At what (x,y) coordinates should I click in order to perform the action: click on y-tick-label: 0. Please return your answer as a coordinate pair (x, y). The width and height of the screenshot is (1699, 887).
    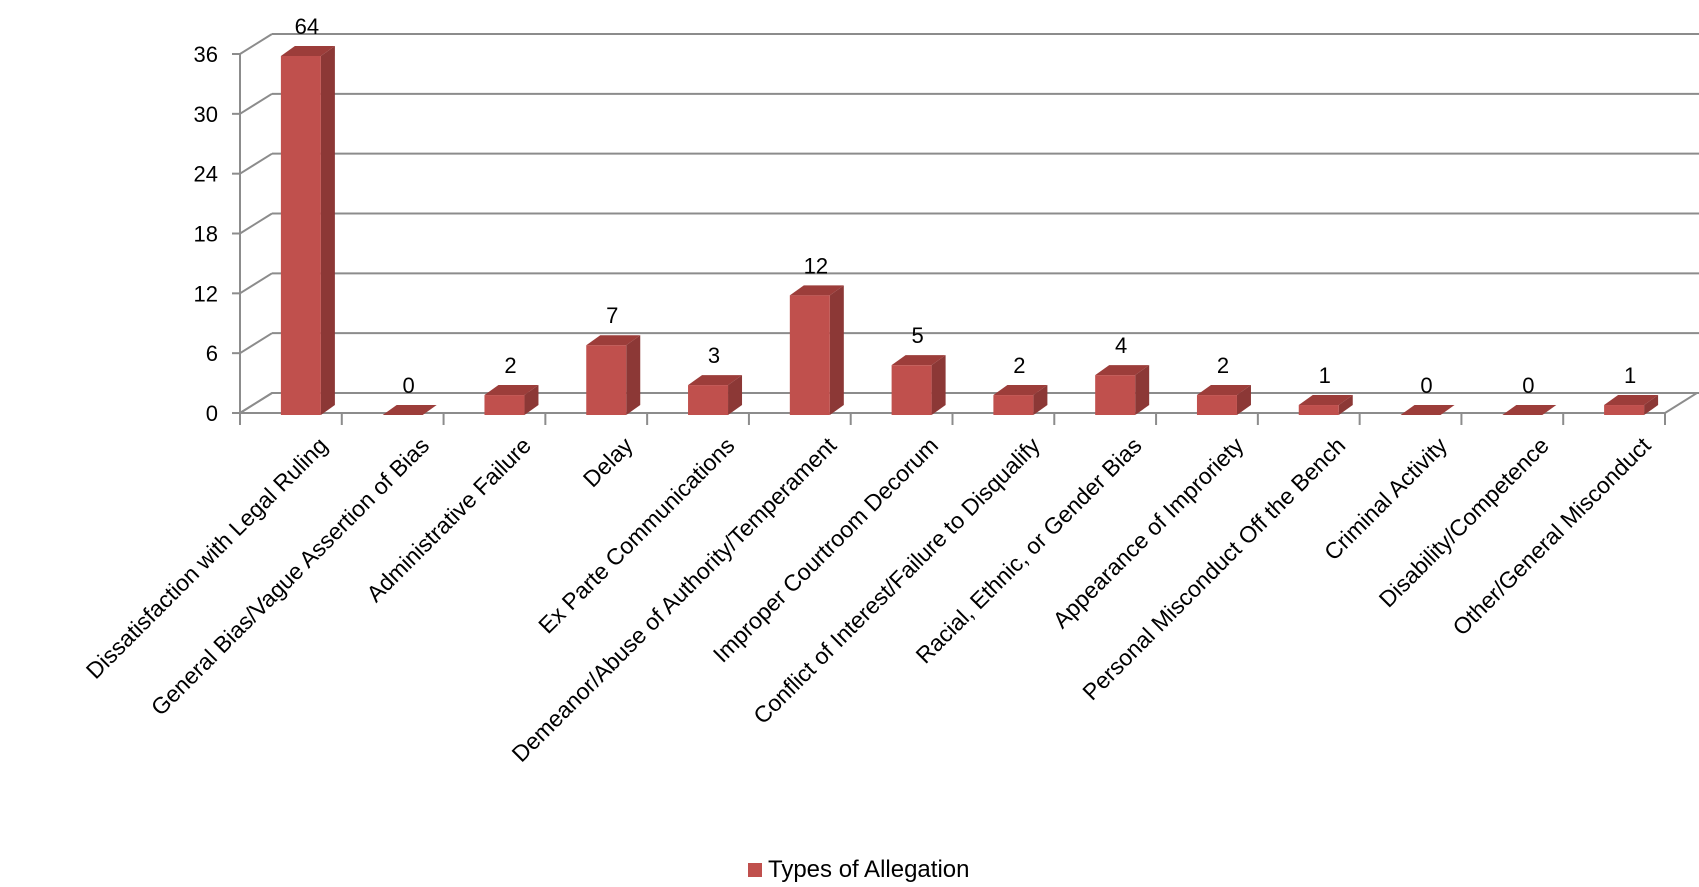
    Looking at the image, I should click on (212, 413).